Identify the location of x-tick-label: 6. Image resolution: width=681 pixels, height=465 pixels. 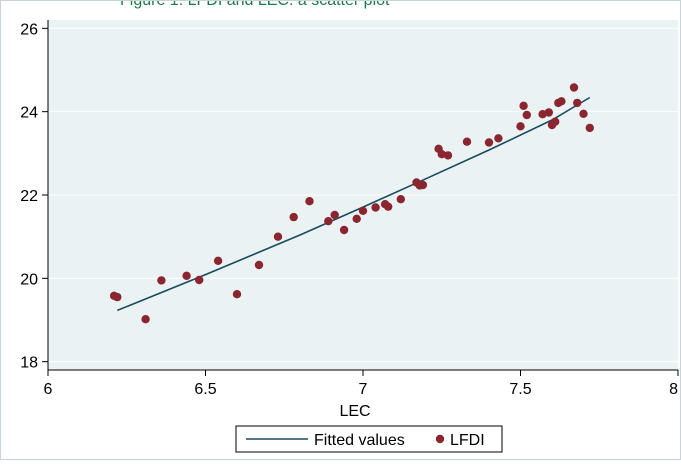
(48, 389).